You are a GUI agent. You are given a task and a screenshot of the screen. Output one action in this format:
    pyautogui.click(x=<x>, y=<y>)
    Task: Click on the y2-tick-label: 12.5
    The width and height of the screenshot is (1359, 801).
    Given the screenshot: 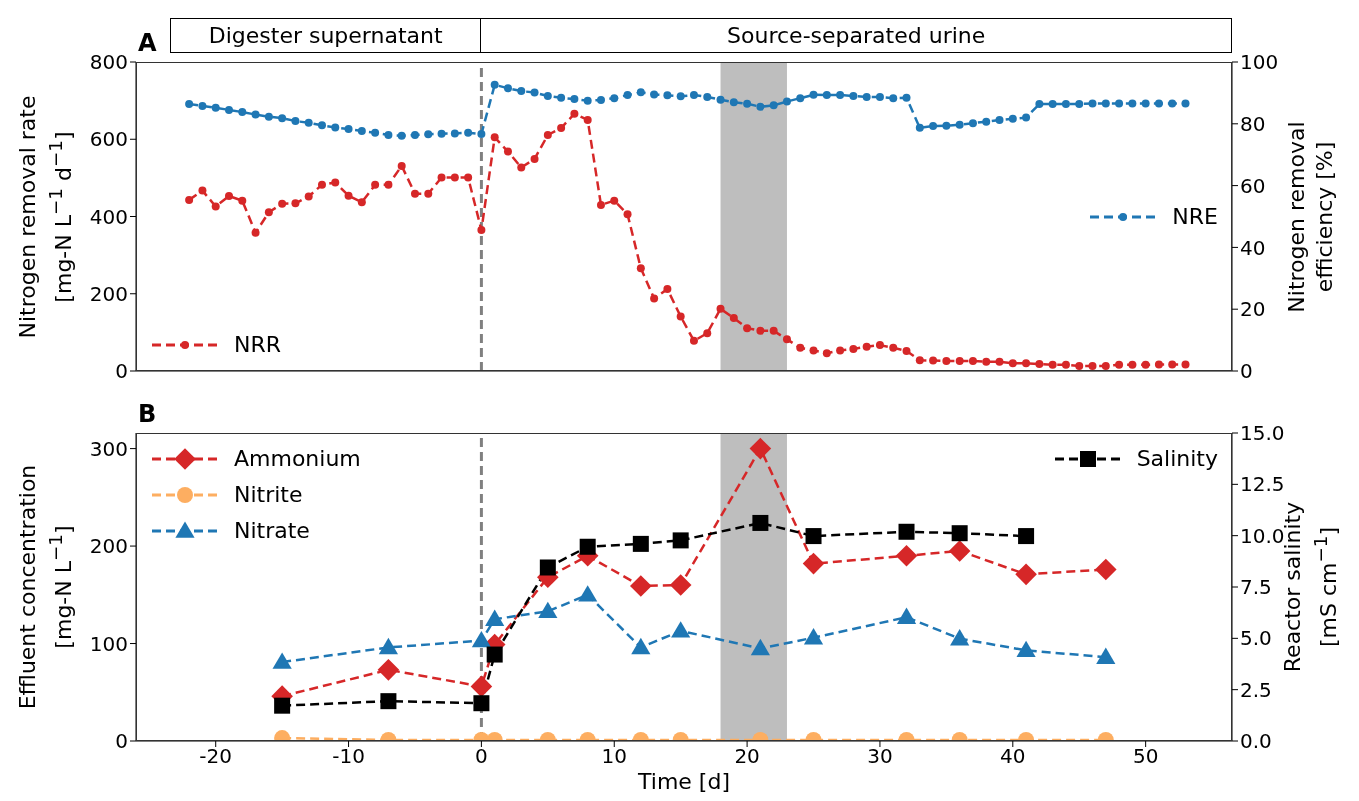 What is the action you would take?
    pyautogui.click(x=1262, y=484)
    